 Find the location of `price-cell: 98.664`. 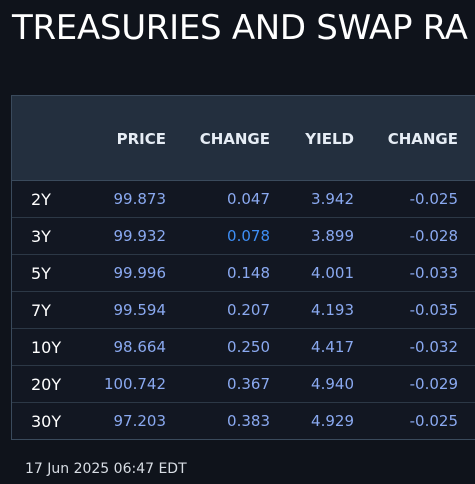

price-cell: 98.664 is located at coordinates (140, 347).